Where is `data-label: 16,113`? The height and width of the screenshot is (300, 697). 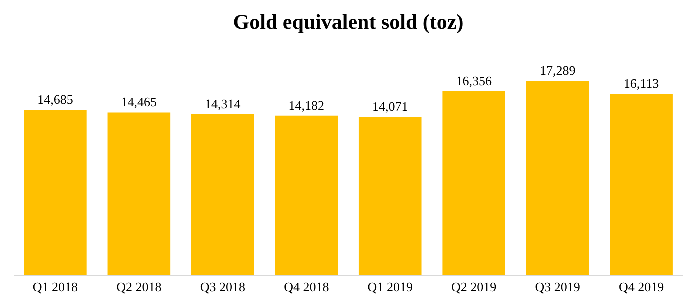
data-label: 16,113 is located at coordinates (642, 84).